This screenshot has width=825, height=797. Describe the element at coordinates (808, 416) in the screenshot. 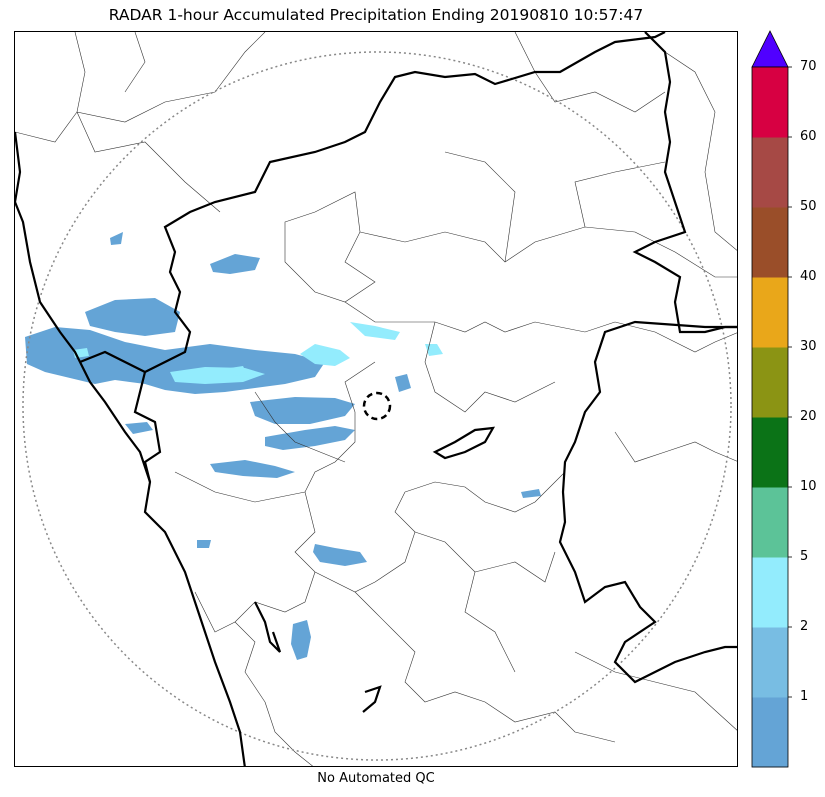

I see `colorbar-tick-label: 20` at that location.